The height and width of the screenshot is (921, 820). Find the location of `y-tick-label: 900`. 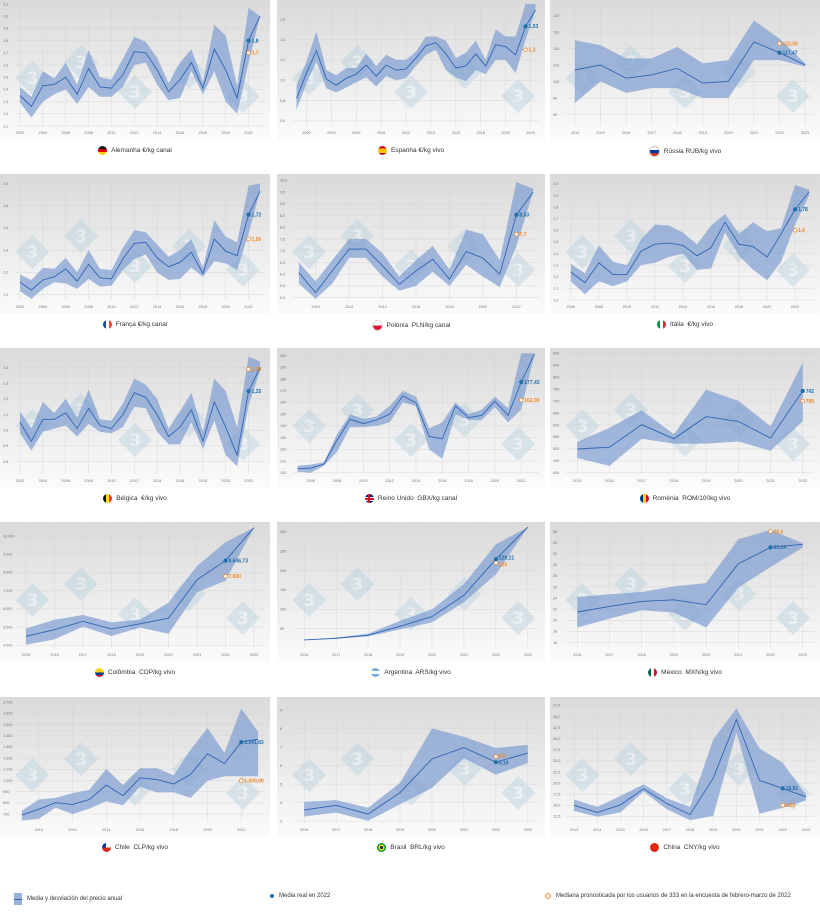

y-tick-label: 900 is located at coordinates (6, 792).